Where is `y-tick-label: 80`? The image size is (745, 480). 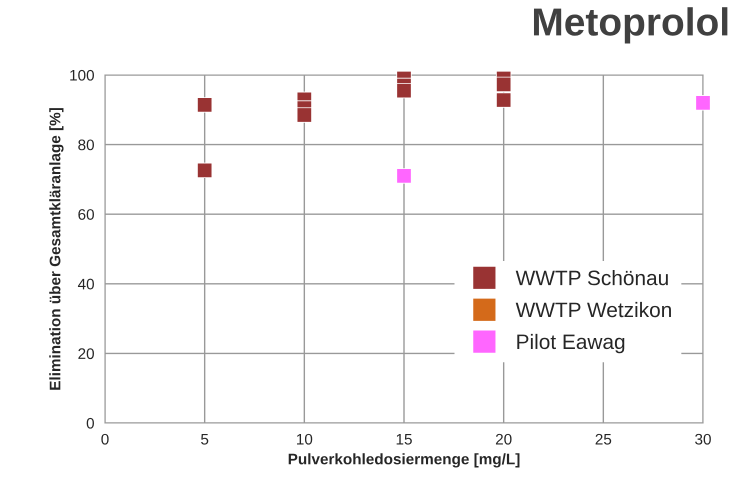 y-tick-label: 80 is located at coordinates (86, 144).